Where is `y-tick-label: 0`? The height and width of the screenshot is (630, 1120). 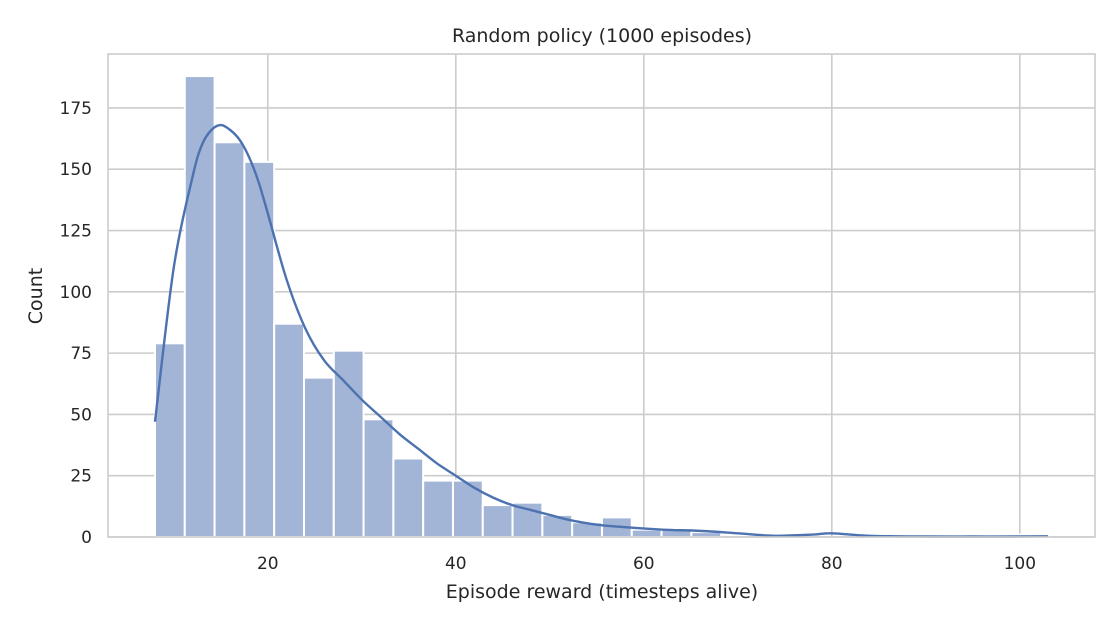 y-tick-label: 0 is located at coordinates (86, 538).